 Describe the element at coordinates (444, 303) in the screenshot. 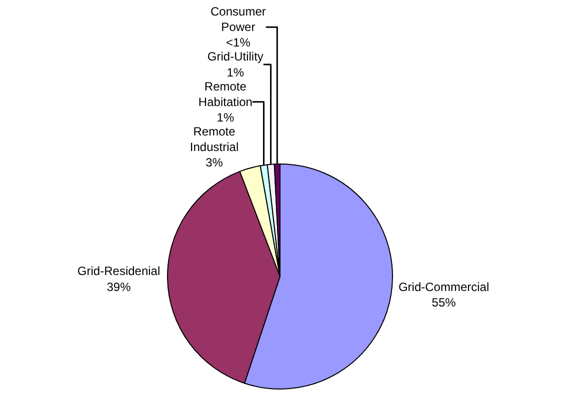

I see `data-label: 55%` at that location.